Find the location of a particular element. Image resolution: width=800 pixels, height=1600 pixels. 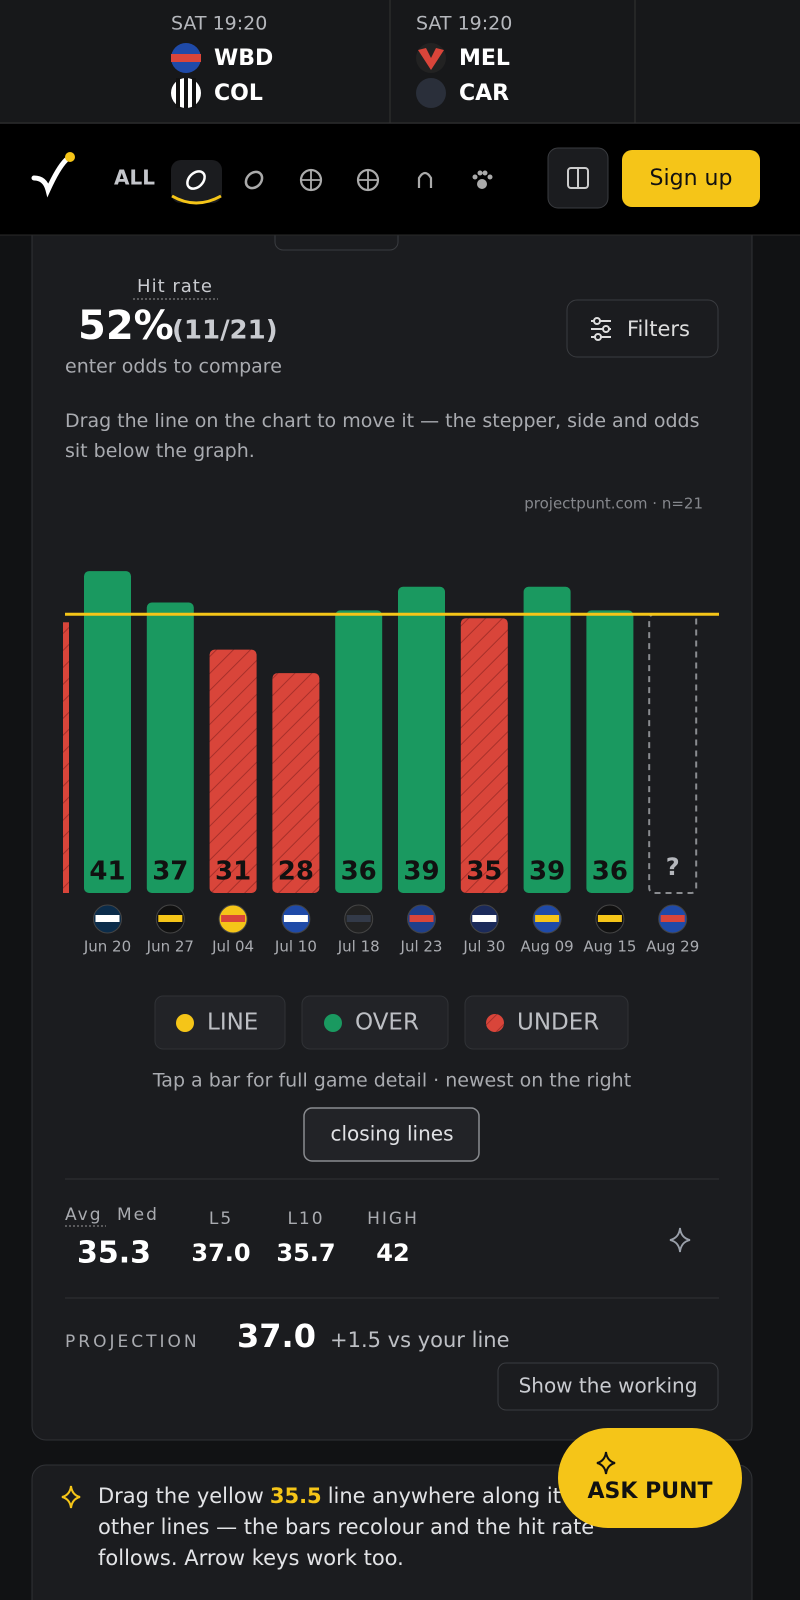

stat-label: L5 is located at coordinates (221, 1219).